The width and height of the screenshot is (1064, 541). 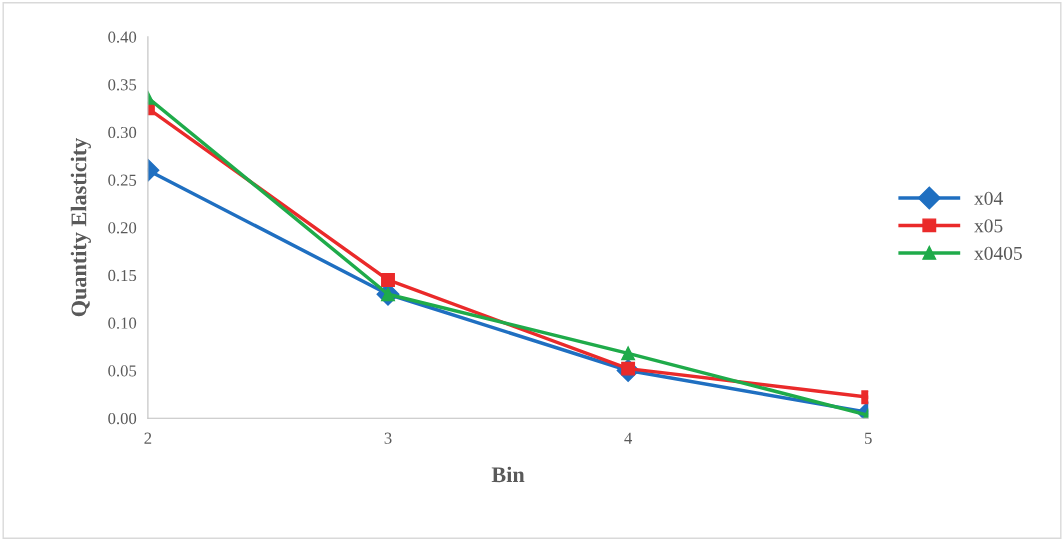 What do you see at coordinates (388, 438) in the screenshot?
I see `x-tick-label: 3` at bounding box center [388, 438].